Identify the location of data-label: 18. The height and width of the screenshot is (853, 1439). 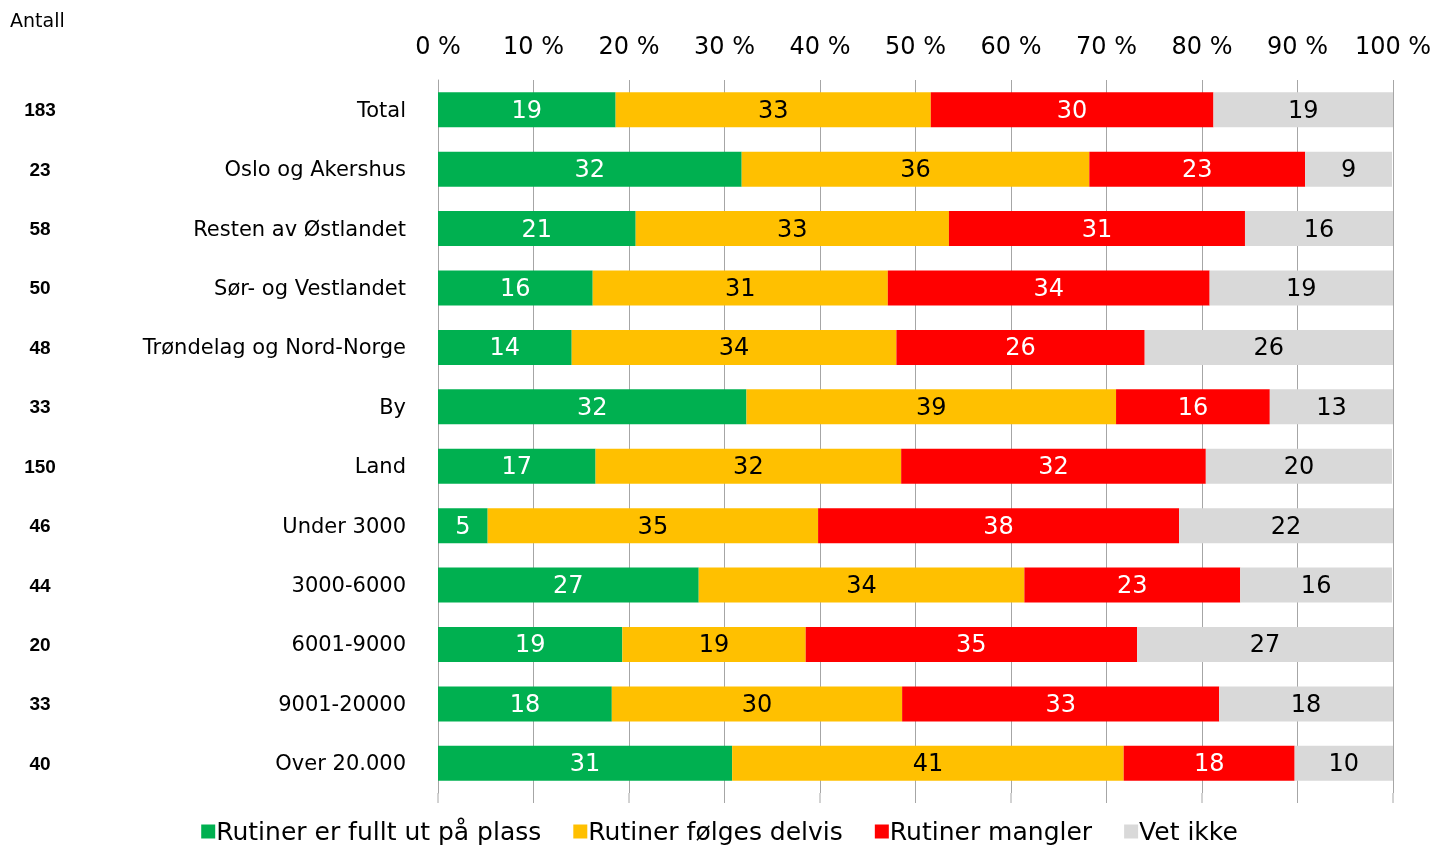
(1209, 763).